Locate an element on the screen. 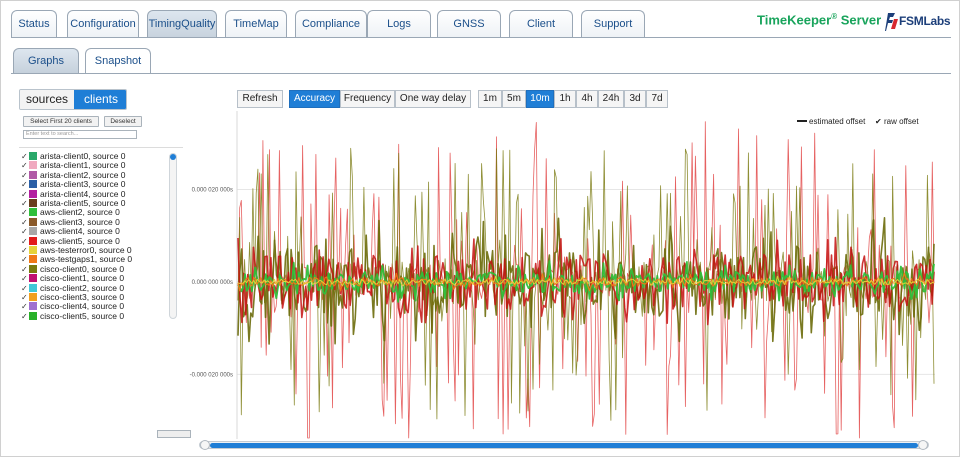 The width and height of the screenshot is (960, 457). client-list-item: ✓ cisco-client0, source 0 is located at coordinates (72, 269).